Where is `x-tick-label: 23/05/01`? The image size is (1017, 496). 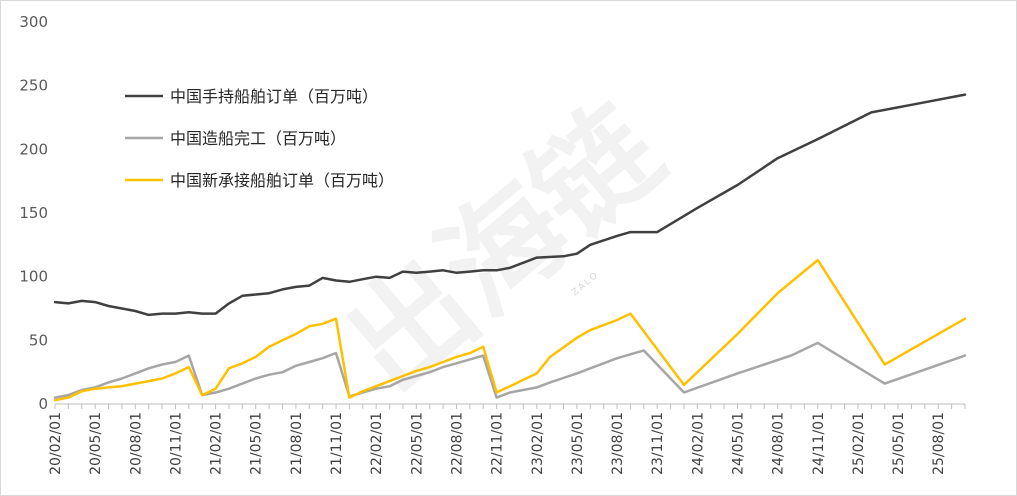 x-tick-label: 23/05/01 is located at coordinates (578, 443).